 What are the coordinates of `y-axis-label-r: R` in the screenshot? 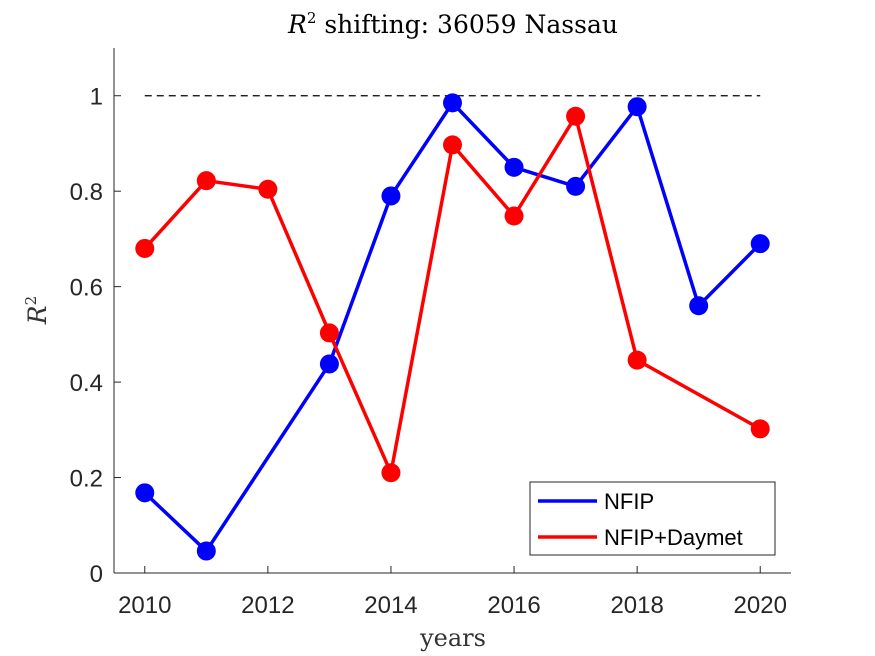 It's located at (37, 315).